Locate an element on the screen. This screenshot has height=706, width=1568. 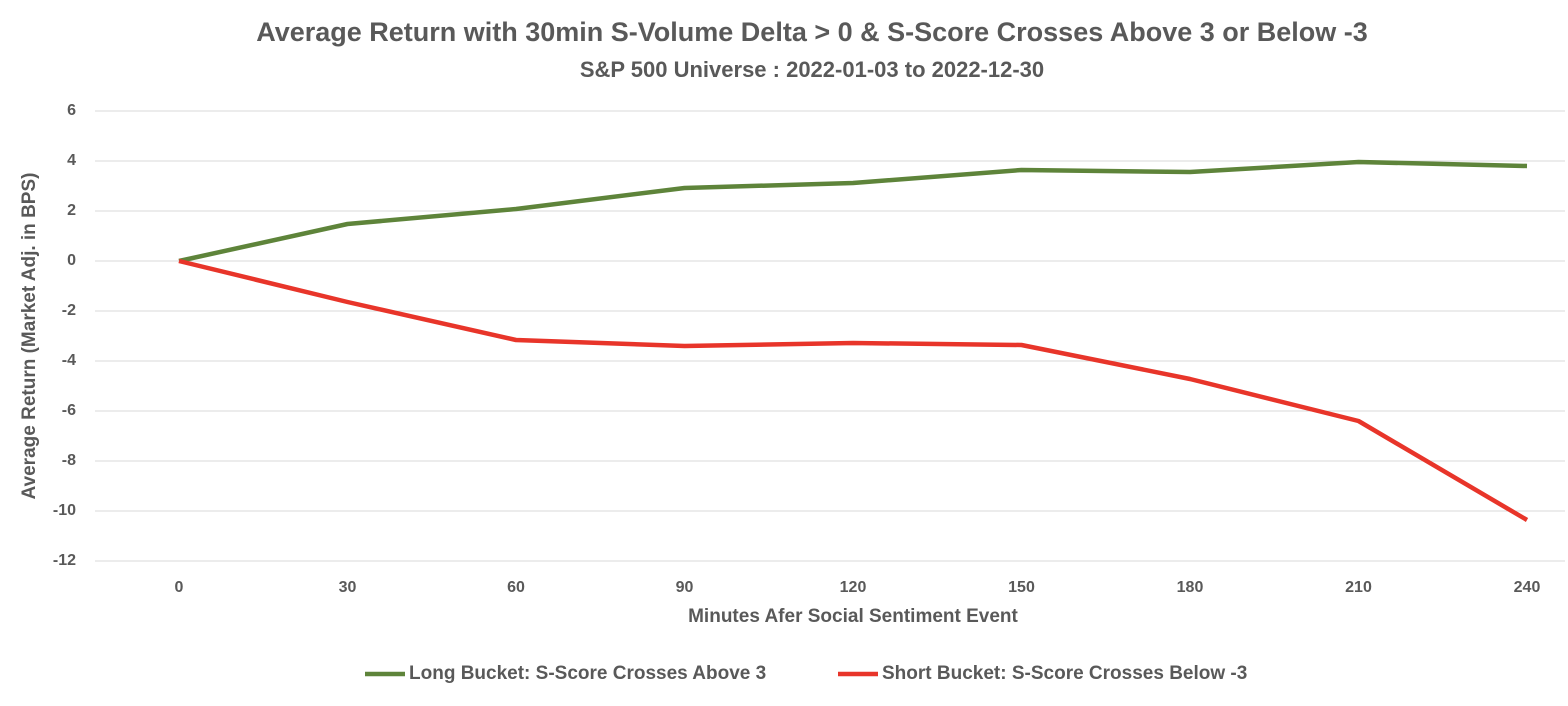
y-tick-label: 2 is located at coordinates (71, 210).